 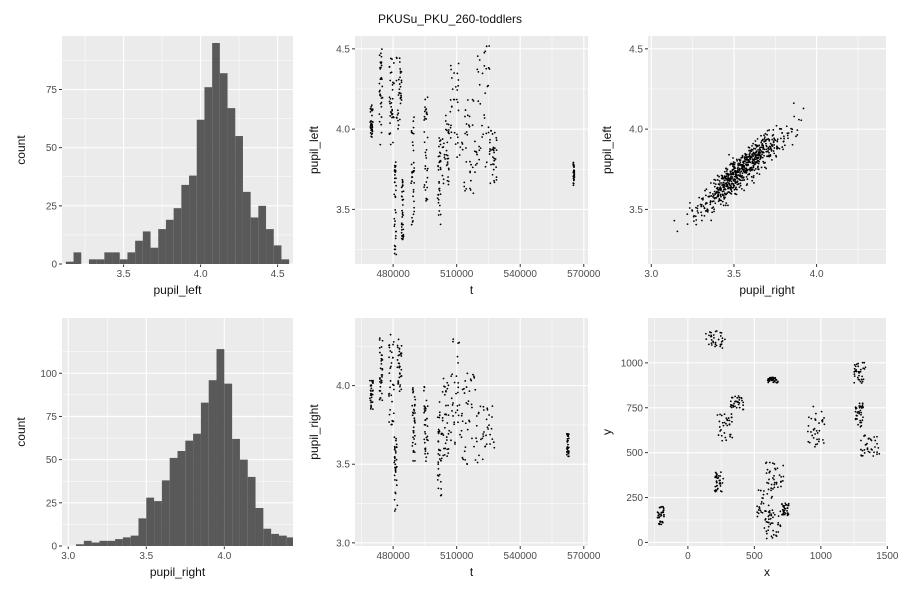 What do you see at coordinates (521, 274) in the screenshot?
I see `tick-label-x: 540000` at bounding box center [521, 274].